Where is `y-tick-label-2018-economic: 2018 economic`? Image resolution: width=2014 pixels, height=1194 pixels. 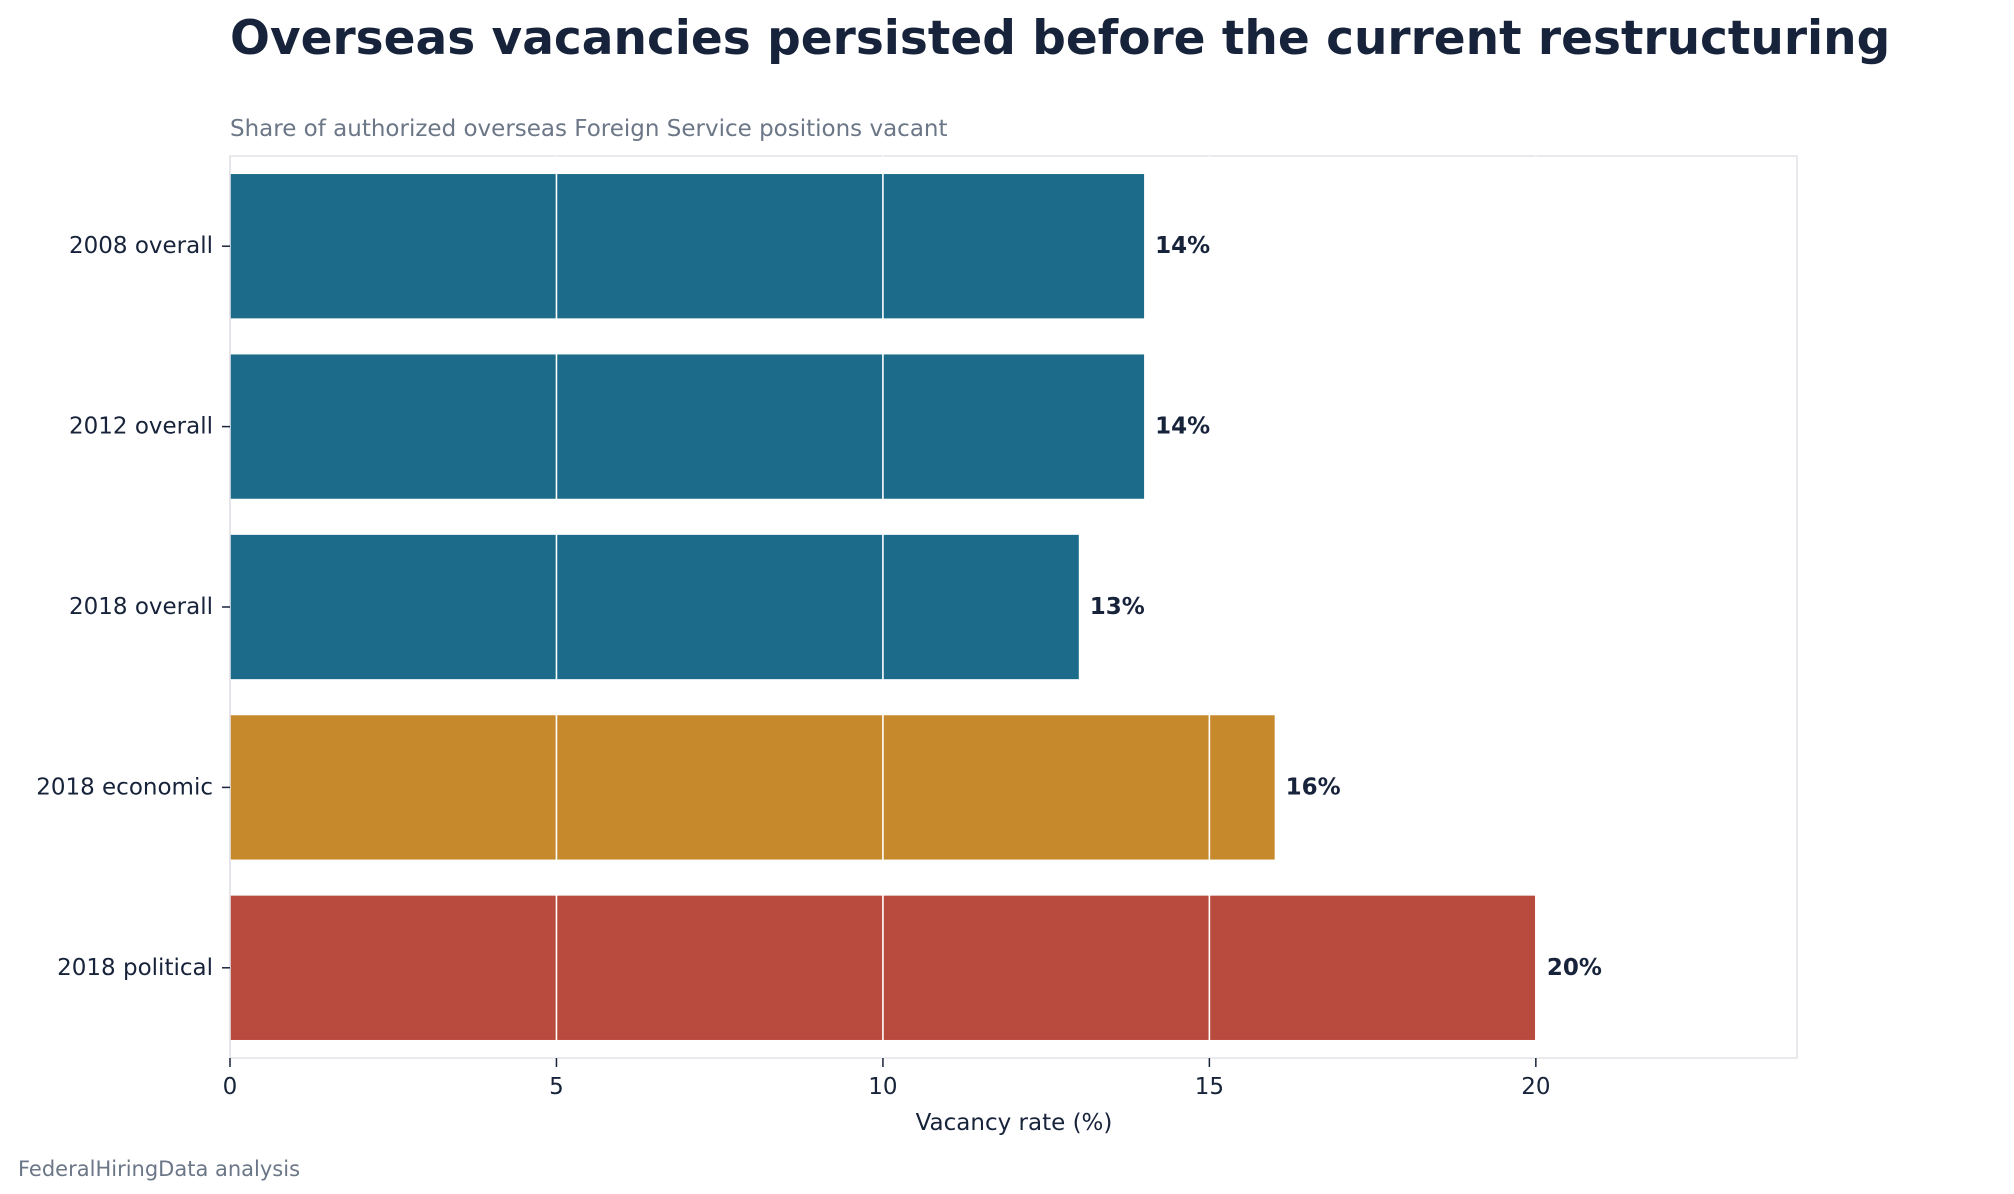 y-tick-label-2018-economic: 2018 economic is located at coordinates (124, 787).